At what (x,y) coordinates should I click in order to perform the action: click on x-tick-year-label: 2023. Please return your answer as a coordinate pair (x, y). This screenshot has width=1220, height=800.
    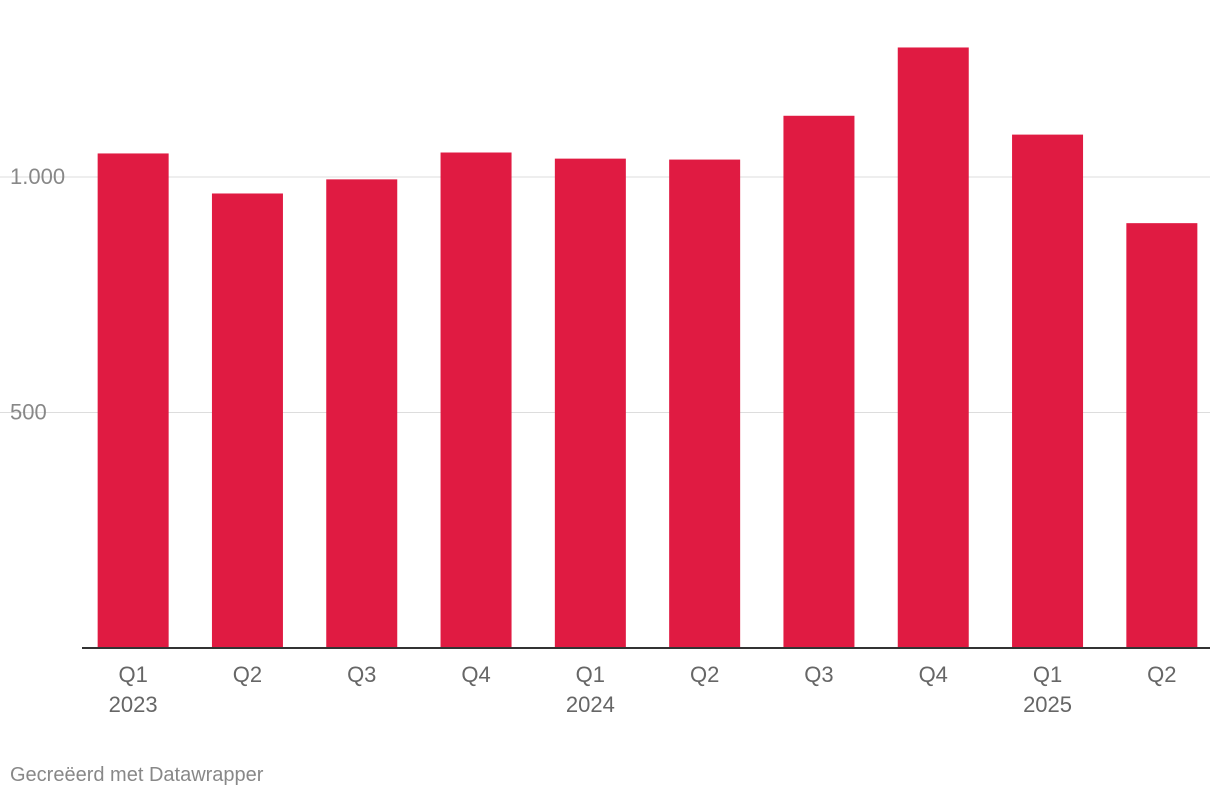
    Looking at the image, I should click on (133, 704).